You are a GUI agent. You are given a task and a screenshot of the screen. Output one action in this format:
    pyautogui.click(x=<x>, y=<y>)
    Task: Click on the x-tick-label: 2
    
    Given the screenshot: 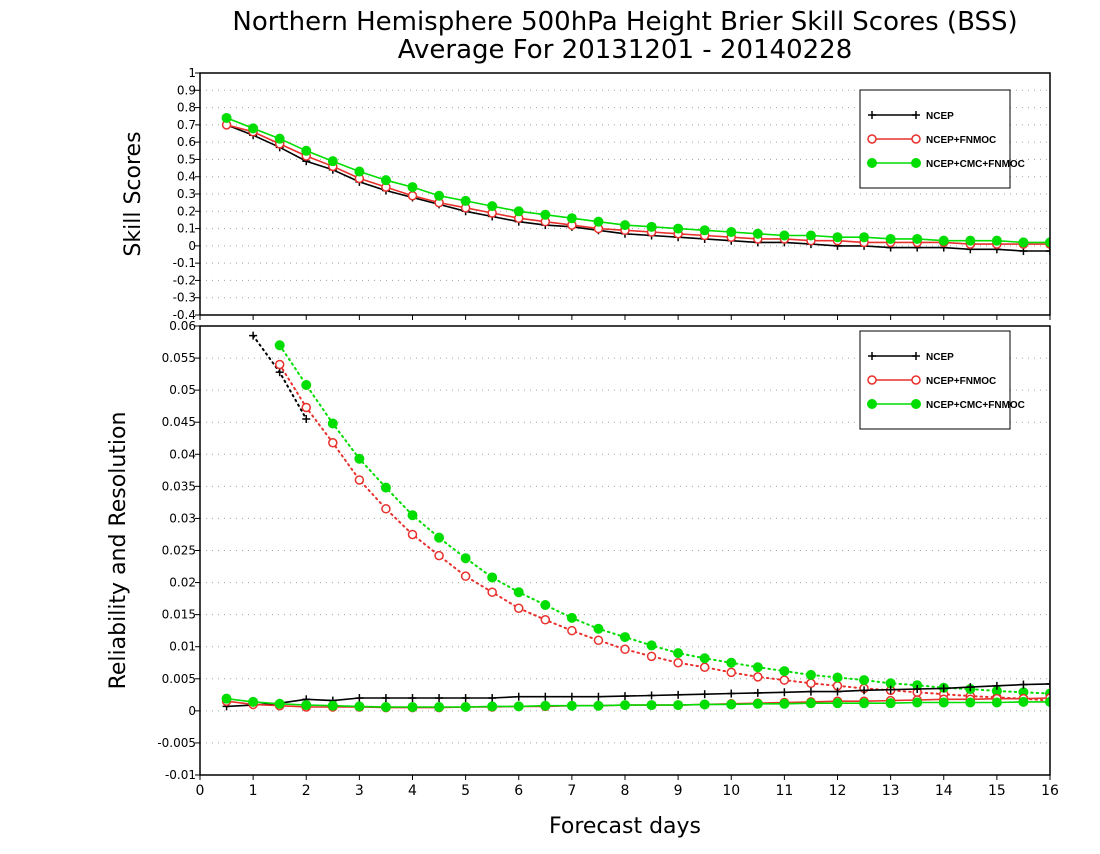 What is the action you would take?
    pyautogui.click(x=306, y=791)
    